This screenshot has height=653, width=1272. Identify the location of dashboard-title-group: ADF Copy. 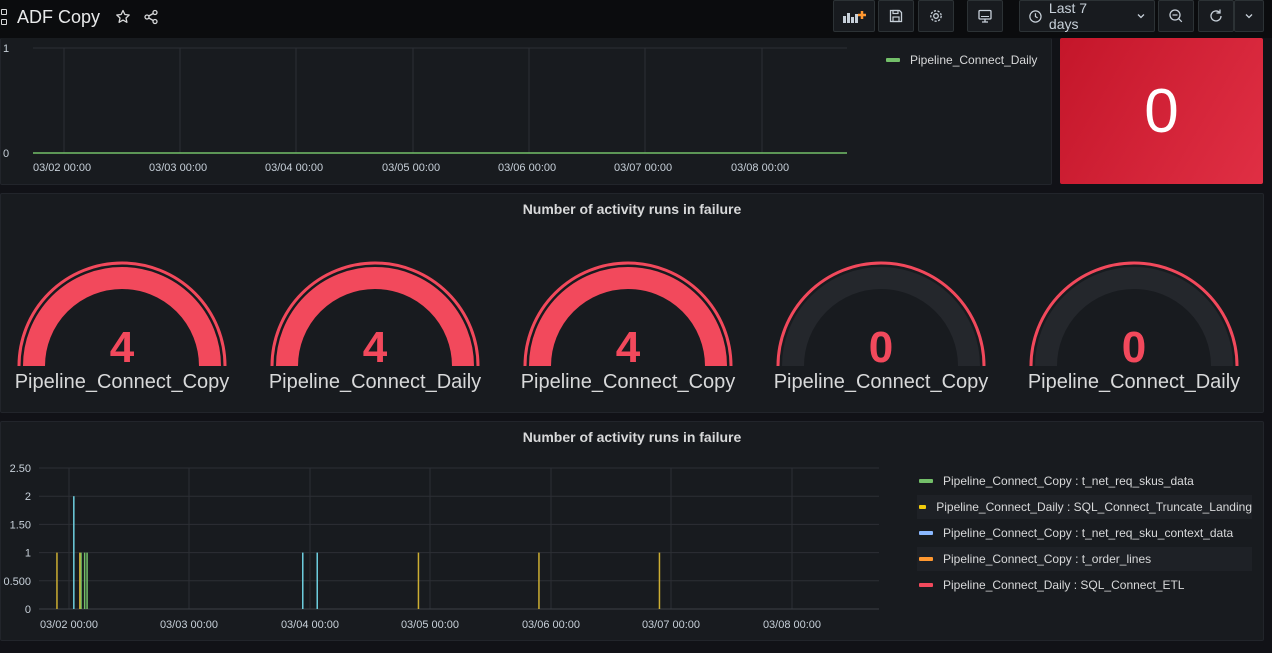
(80, 17).